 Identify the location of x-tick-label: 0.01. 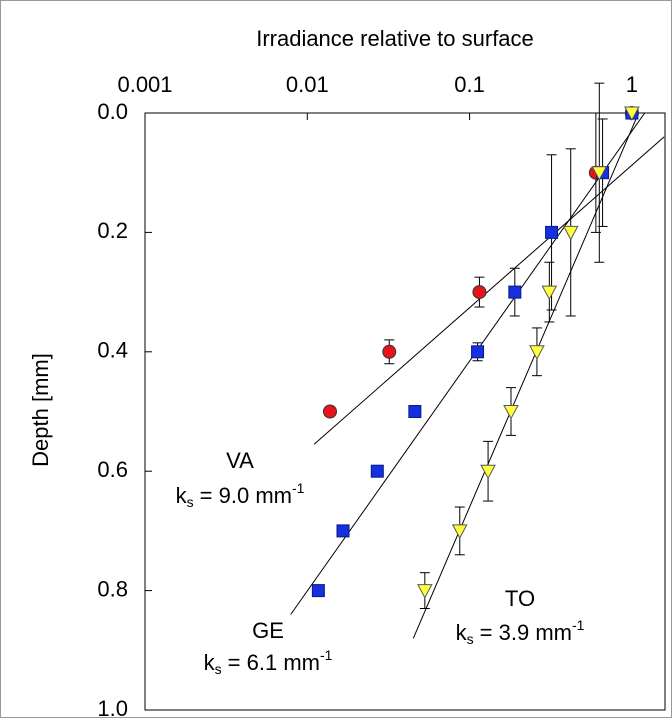
(307, 84).